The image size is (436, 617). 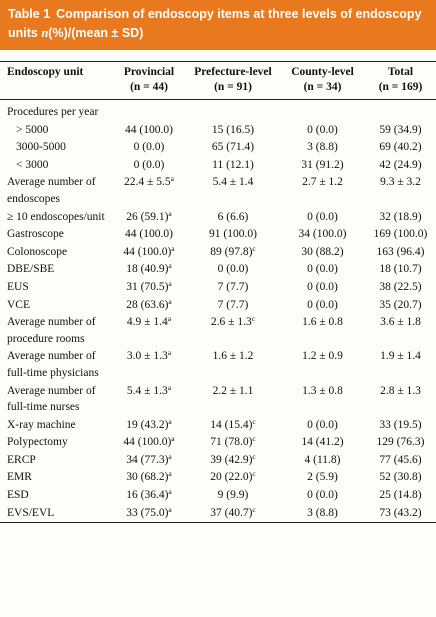 What do you see at coordinates (400, 306) in the screenshot?
I see `cell: 35 (20.7)` at bounding box center [400, 306].